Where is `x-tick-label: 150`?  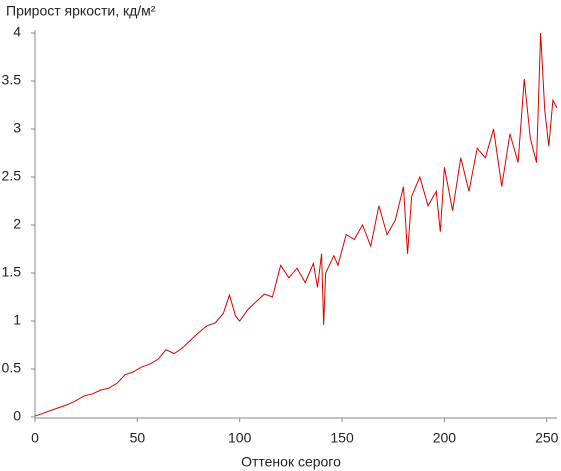 x-tick-label: 150 is located at coordinates (342, 438).